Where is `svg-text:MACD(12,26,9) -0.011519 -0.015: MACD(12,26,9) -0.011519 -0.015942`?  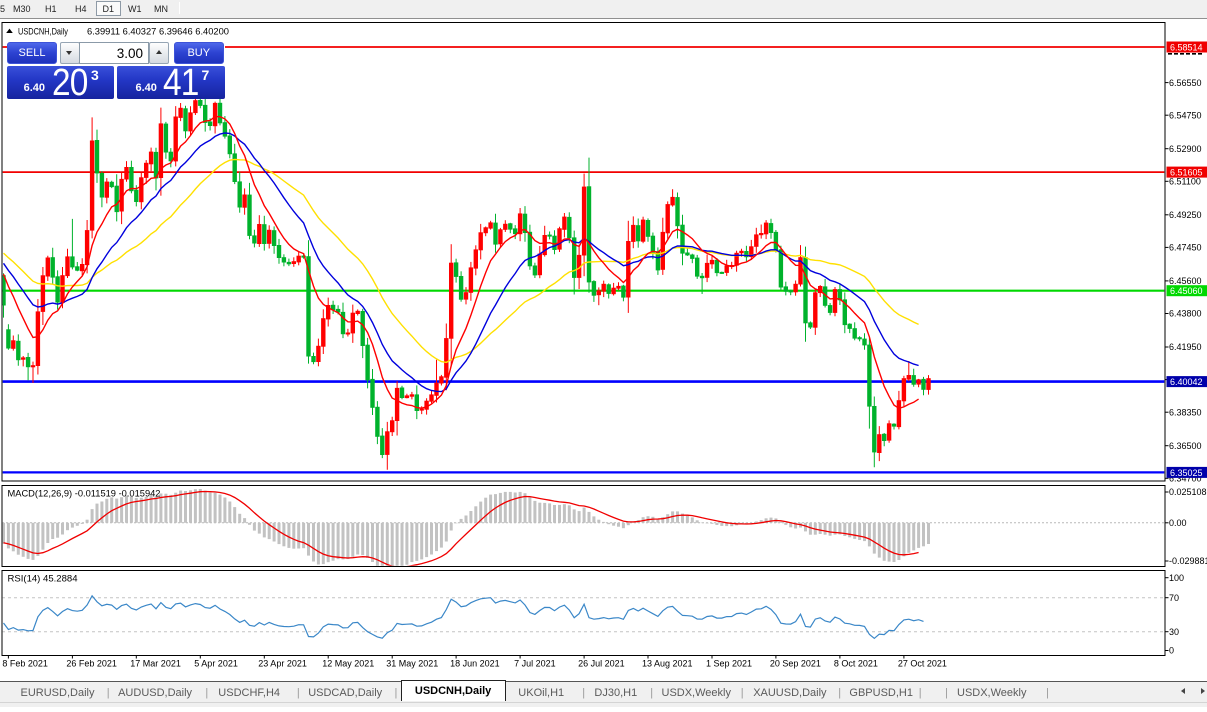
svg-text:MACD(12,26,9) -0.011519 -0.015: MACD(12,26,9) -0.011519 -0.015942 is located at coordinates (84, 493).